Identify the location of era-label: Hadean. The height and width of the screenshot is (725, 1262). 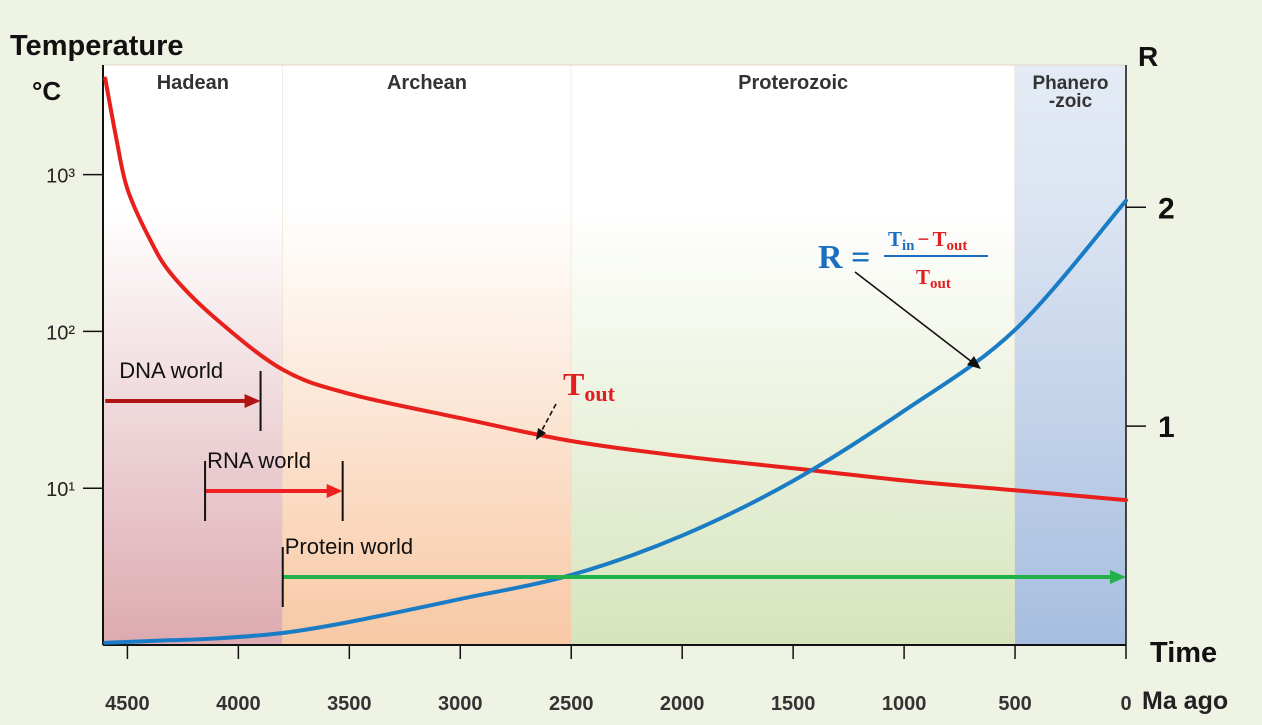
(193, 83).